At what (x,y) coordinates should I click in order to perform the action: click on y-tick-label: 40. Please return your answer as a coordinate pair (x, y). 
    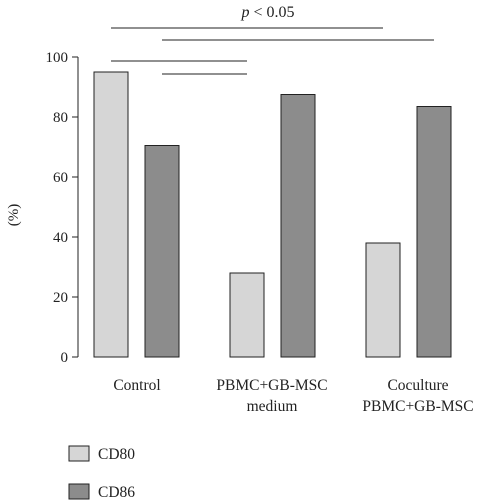
    Looking at the image, I should click on (60, 238).